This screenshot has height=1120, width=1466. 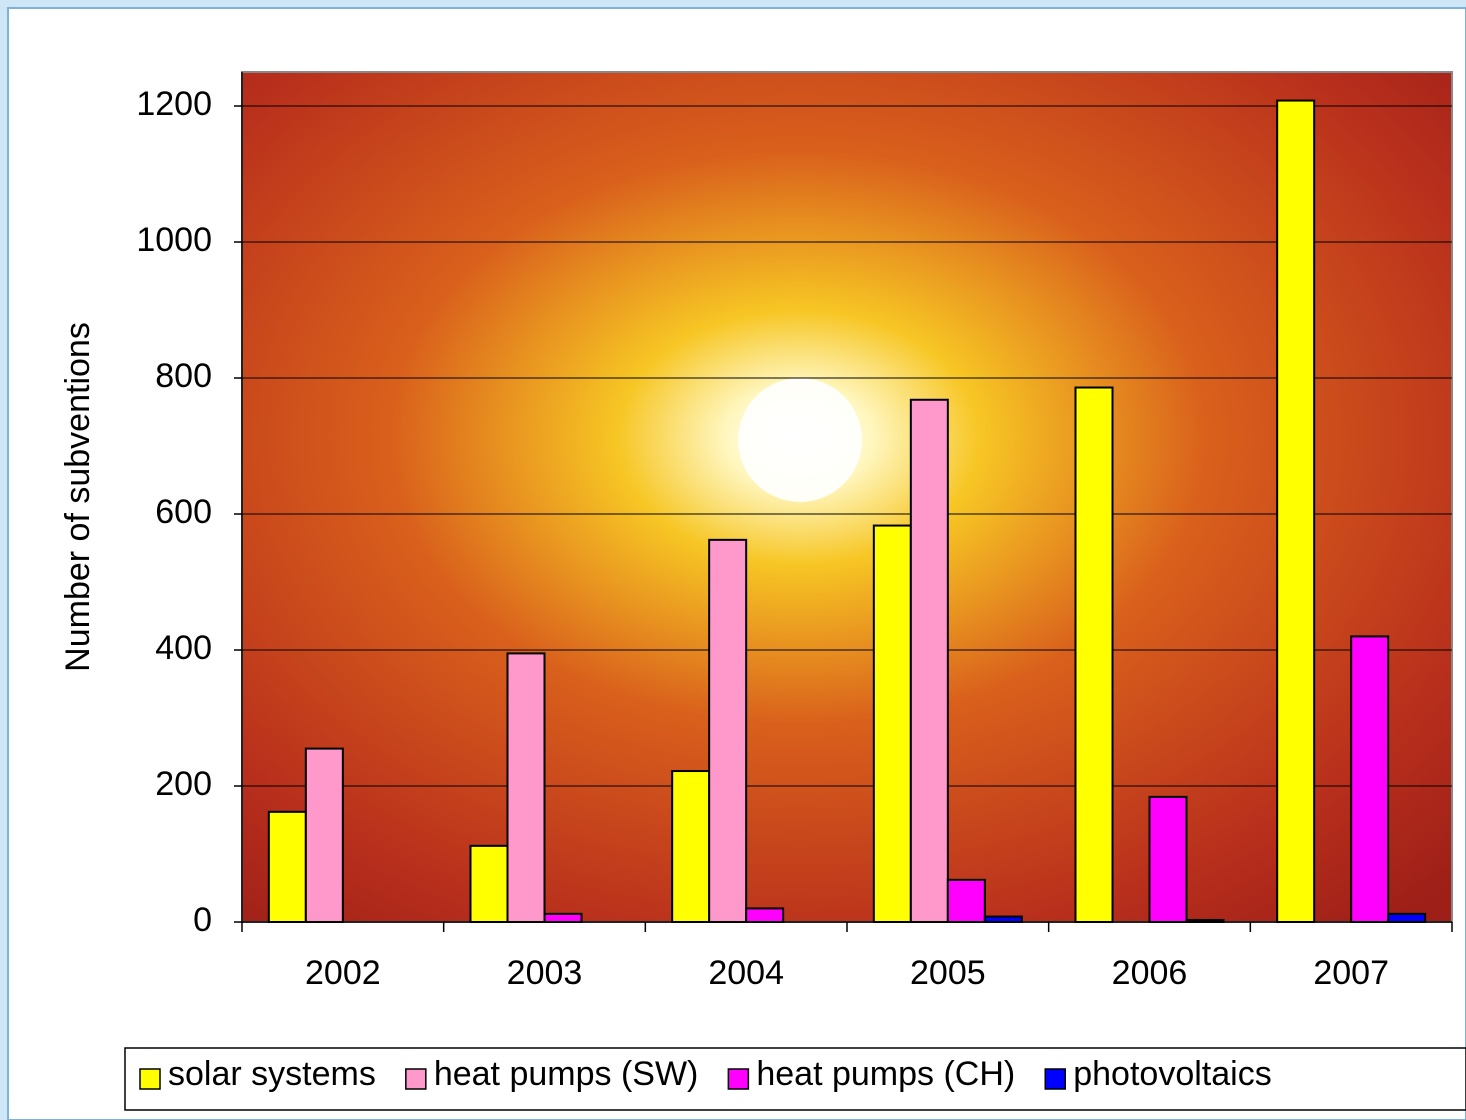 What do you see at coordinates (746, 973) in the screenshot?
I see `x-tick-label: 2004` at bounding box center [746, 973].